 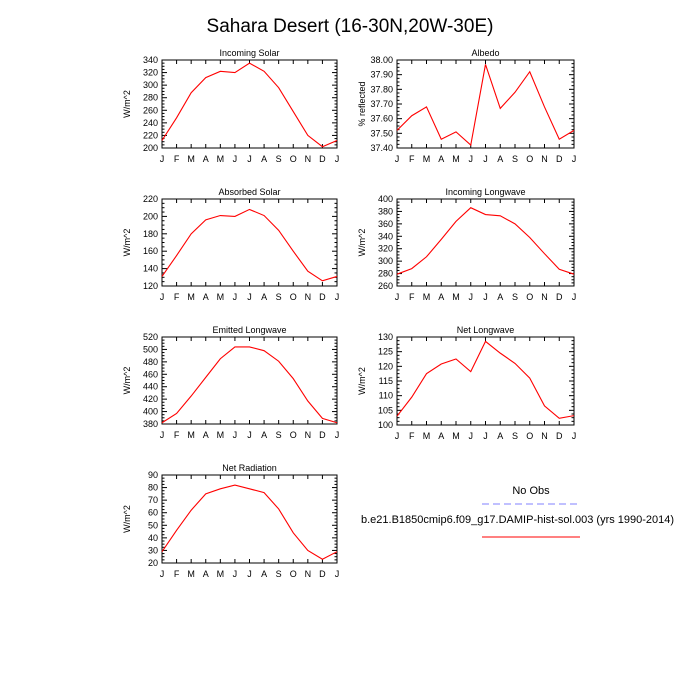 I want to click on y-tick-label: 320, so click(x=150, y=73).